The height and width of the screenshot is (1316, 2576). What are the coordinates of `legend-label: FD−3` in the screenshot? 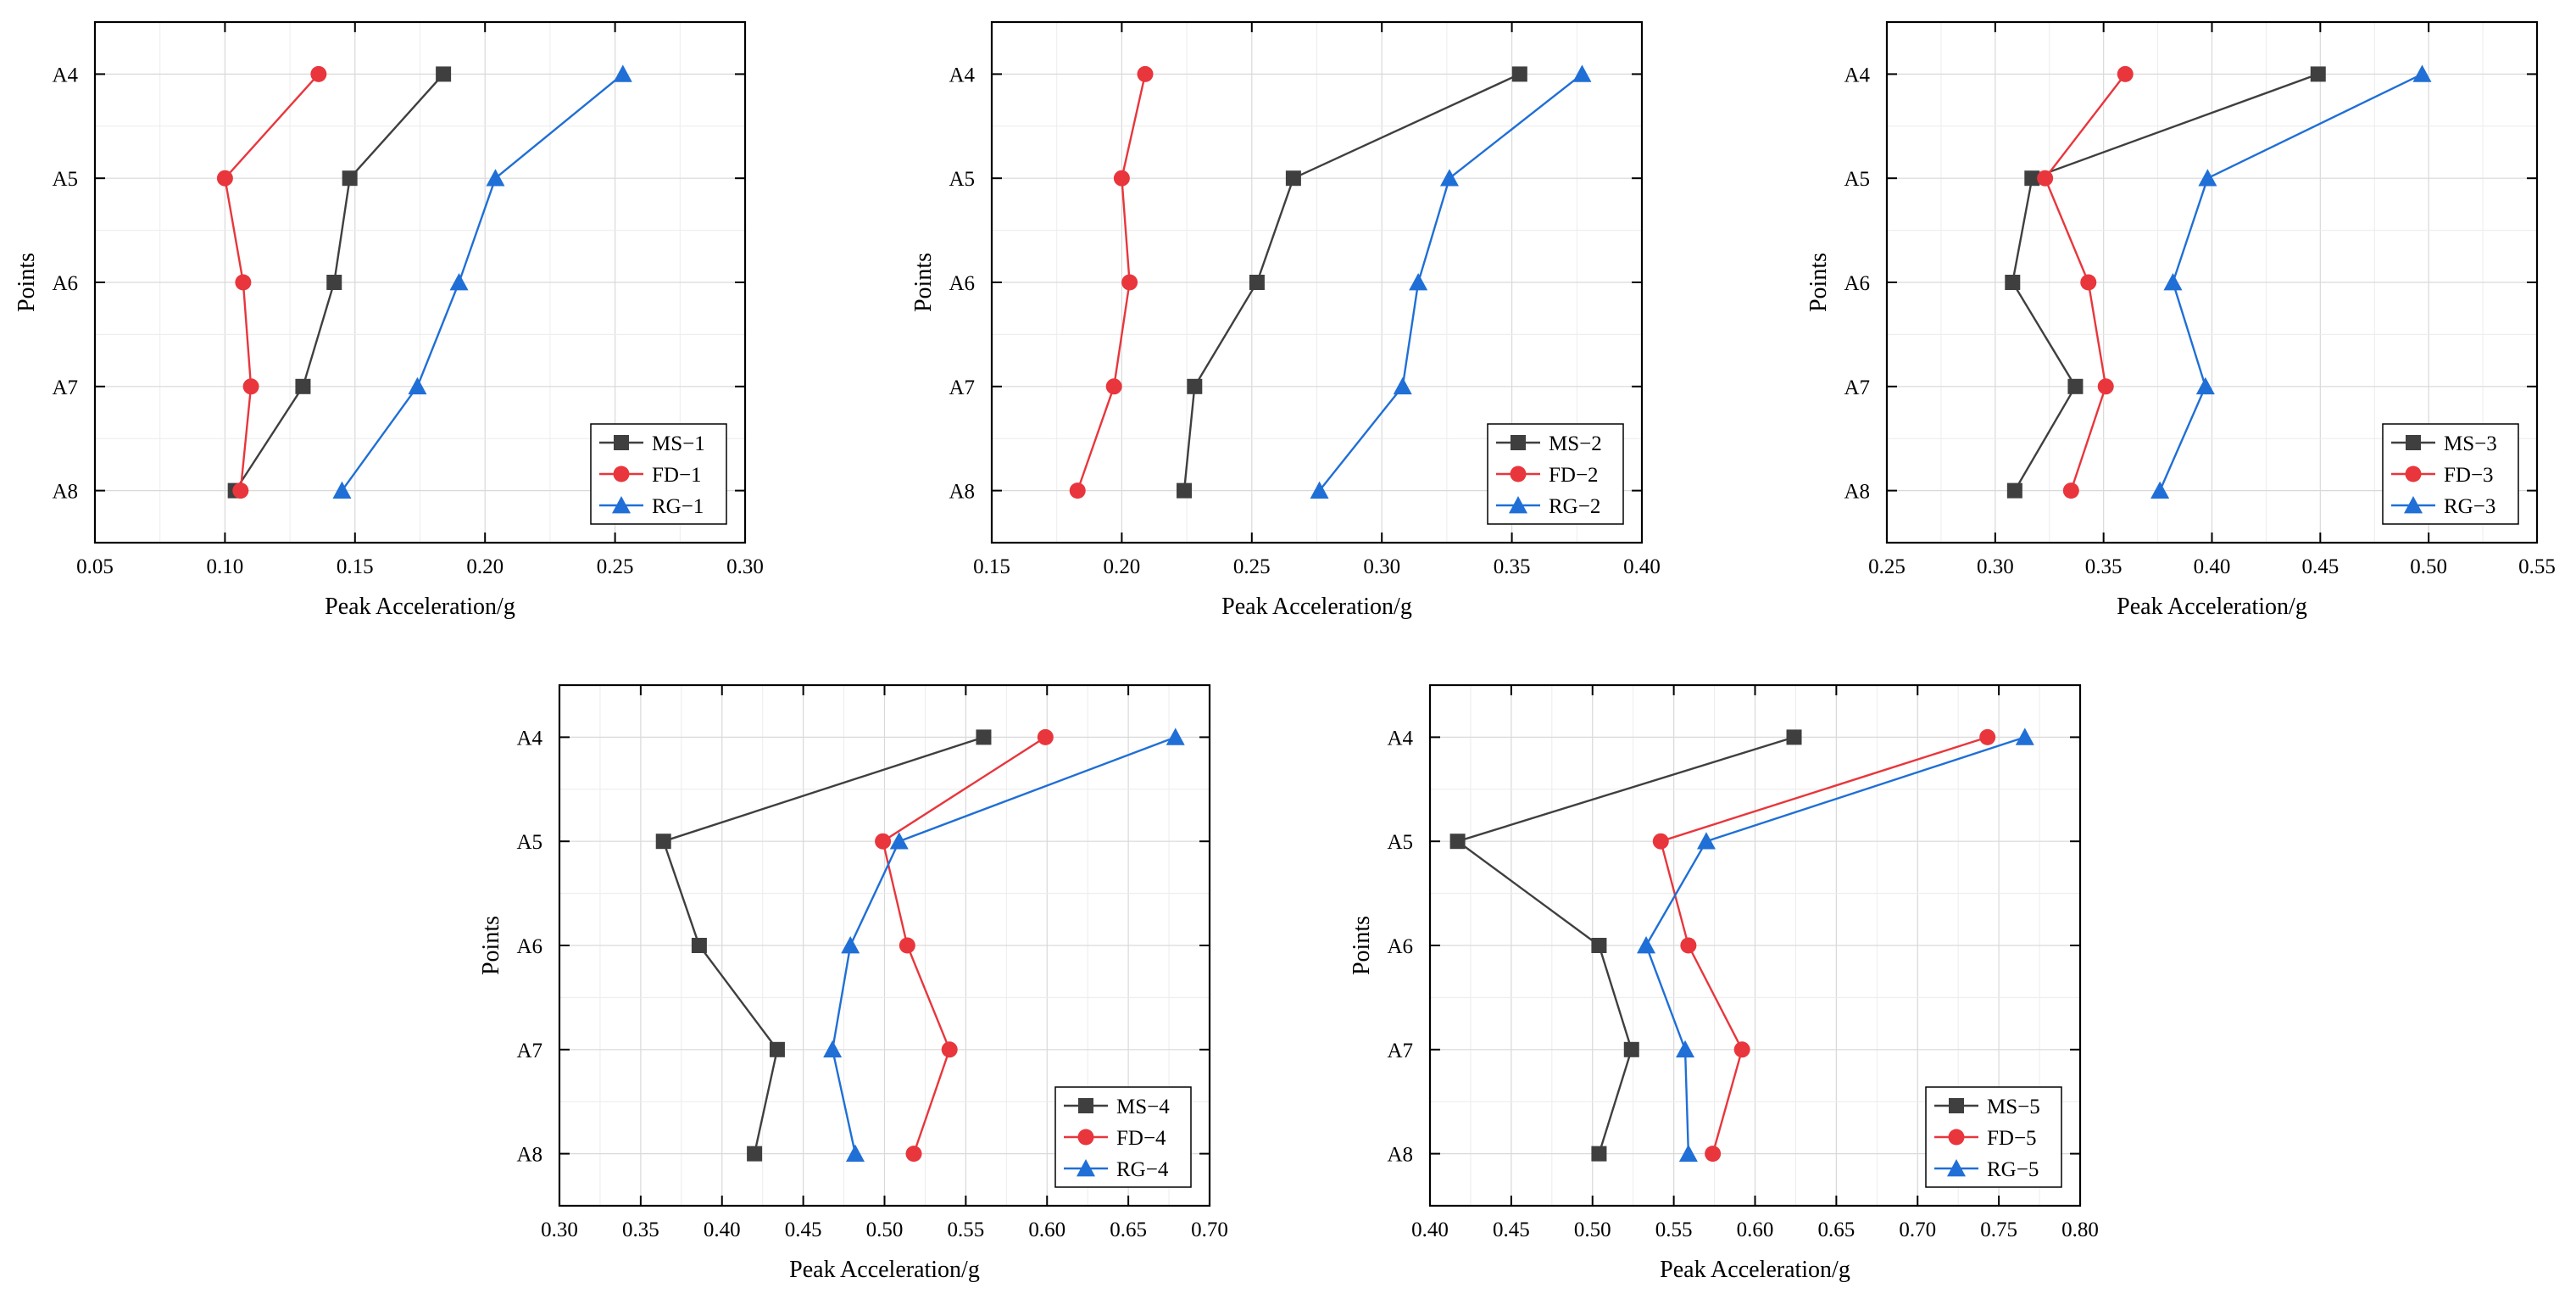 It's located at (2469, 475).